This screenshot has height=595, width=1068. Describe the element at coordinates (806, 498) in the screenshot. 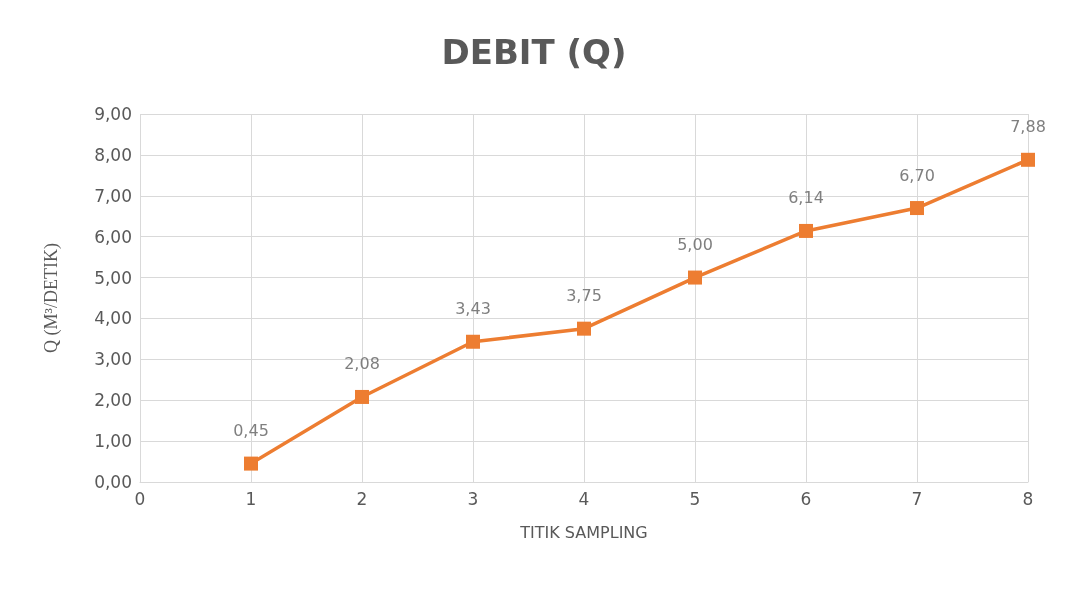

I see `x-tick-label: 6` at that location.